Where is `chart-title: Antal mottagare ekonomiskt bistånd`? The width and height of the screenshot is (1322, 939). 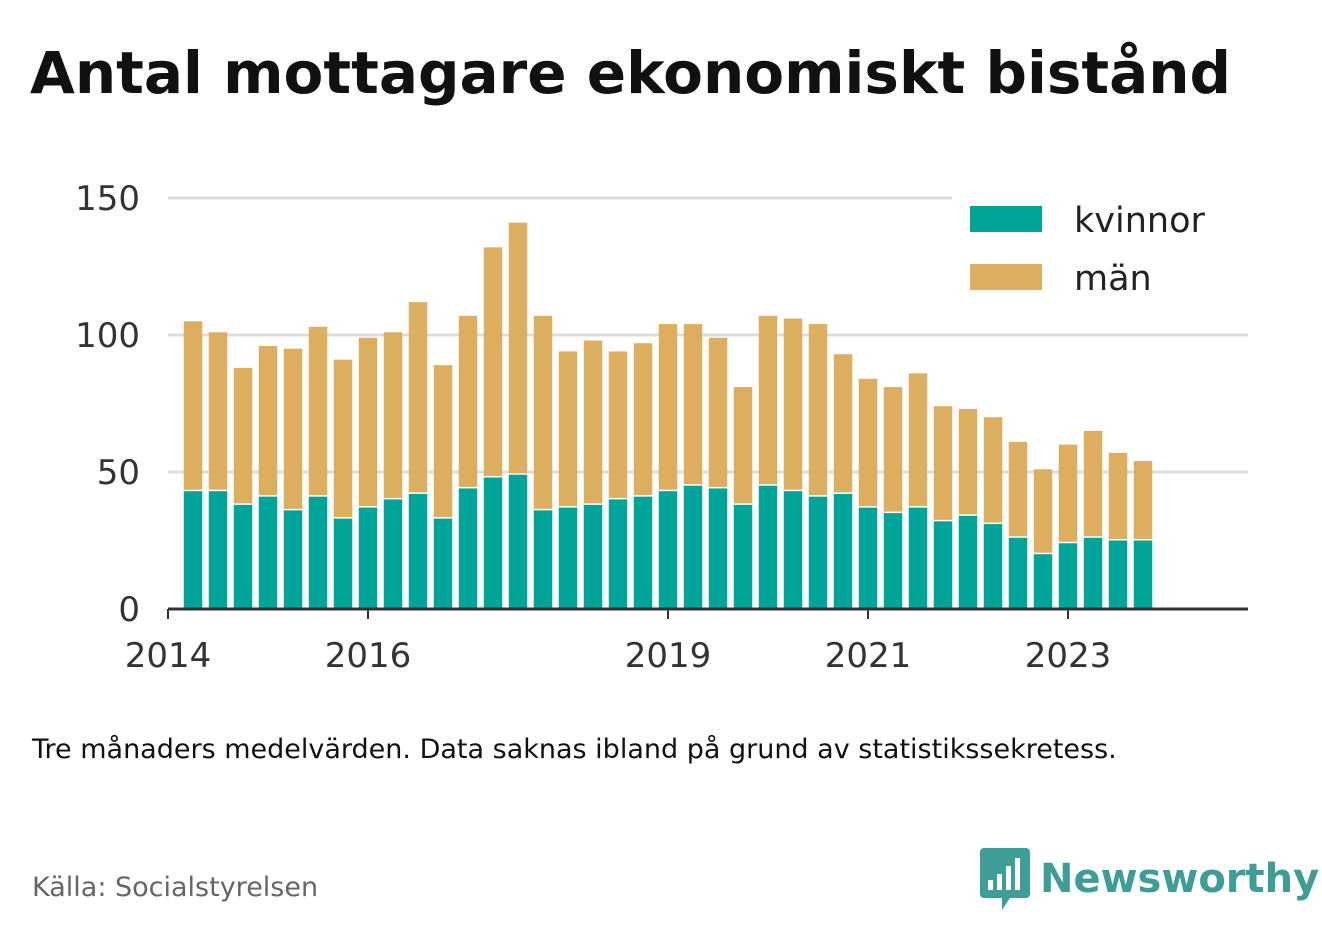 chart-title: Antal mottagare ekonomiskt bistånd is located at coordinates (631, 73).